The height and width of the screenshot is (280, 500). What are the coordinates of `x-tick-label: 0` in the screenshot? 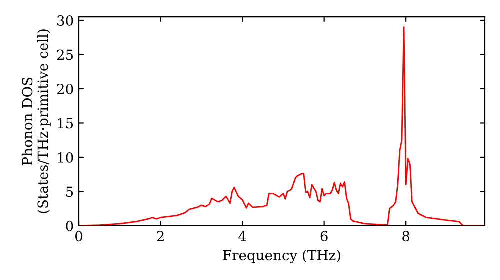 It's located at (78, 236).